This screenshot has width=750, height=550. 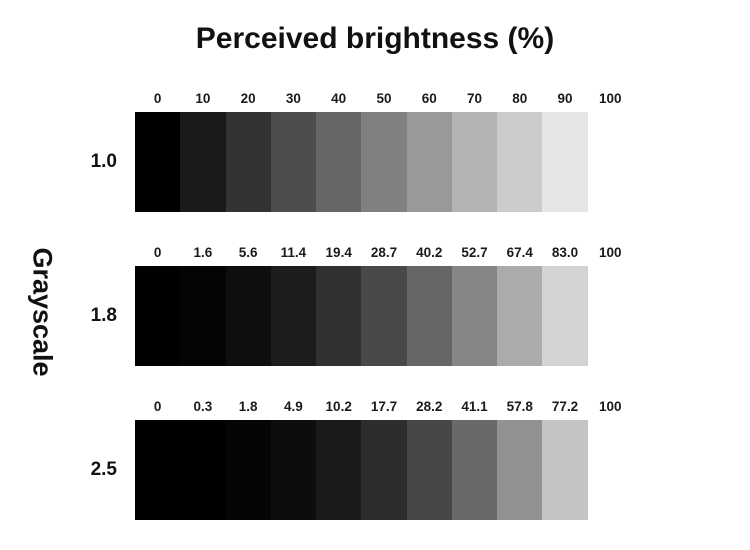 I want to click on brightness-tick-label: 17.7, so click(x=384, y=406).